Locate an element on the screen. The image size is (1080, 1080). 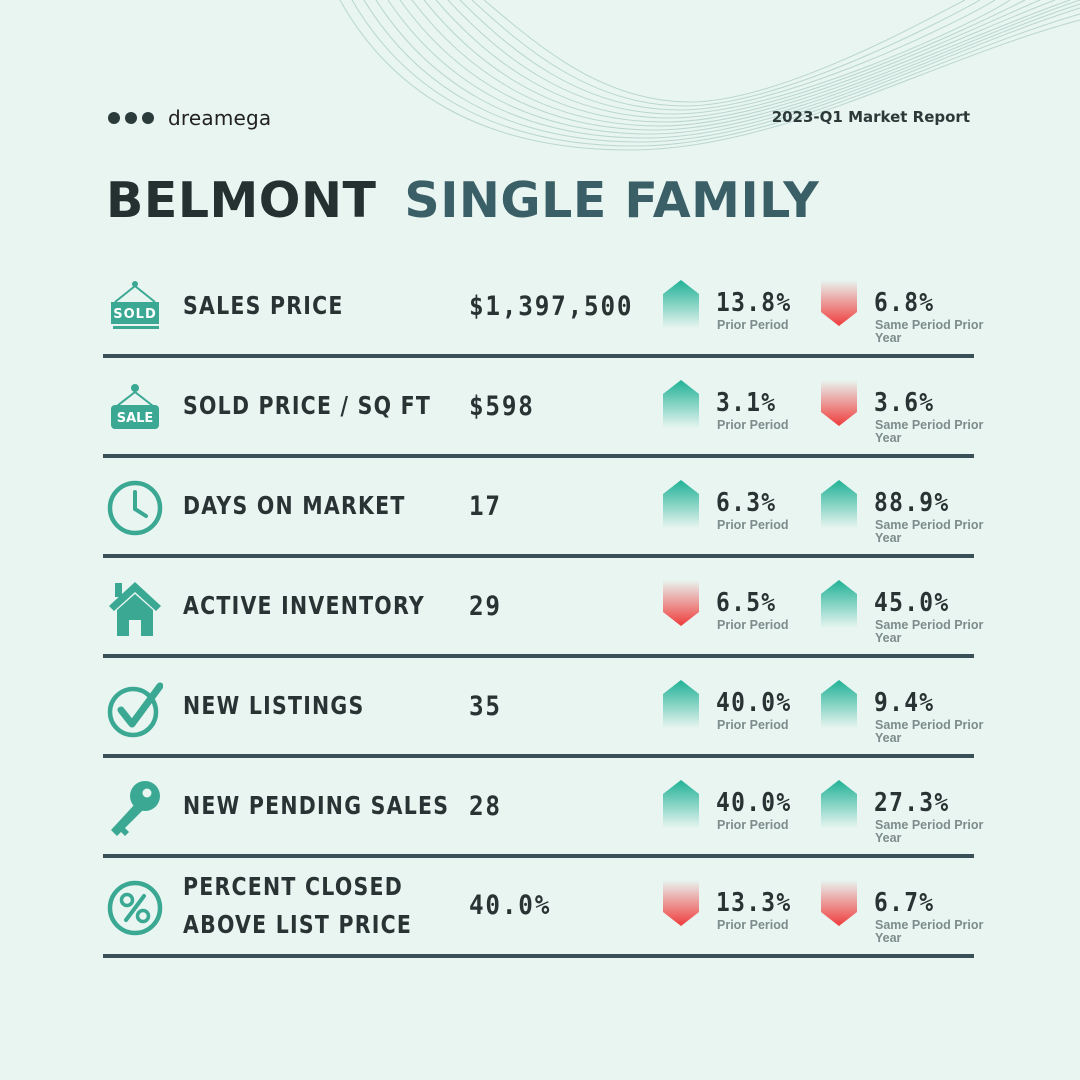
svg-text: SOLD is located at coordinates (135, 314).